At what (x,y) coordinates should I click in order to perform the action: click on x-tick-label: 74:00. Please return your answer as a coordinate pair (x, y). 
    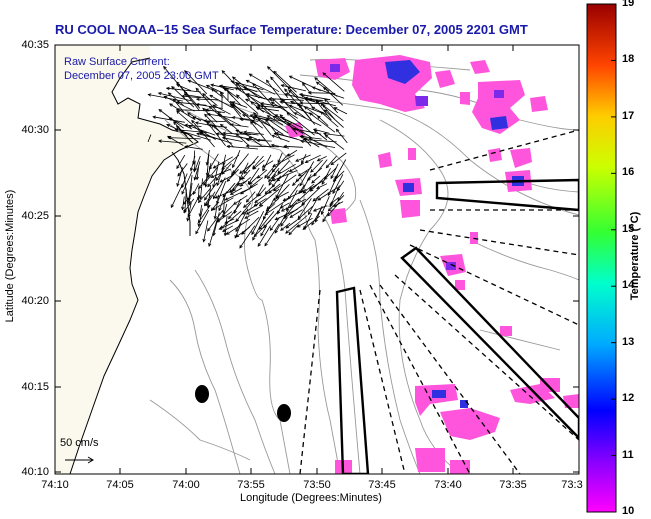
    Looking at the image, I should click on (186, 485).